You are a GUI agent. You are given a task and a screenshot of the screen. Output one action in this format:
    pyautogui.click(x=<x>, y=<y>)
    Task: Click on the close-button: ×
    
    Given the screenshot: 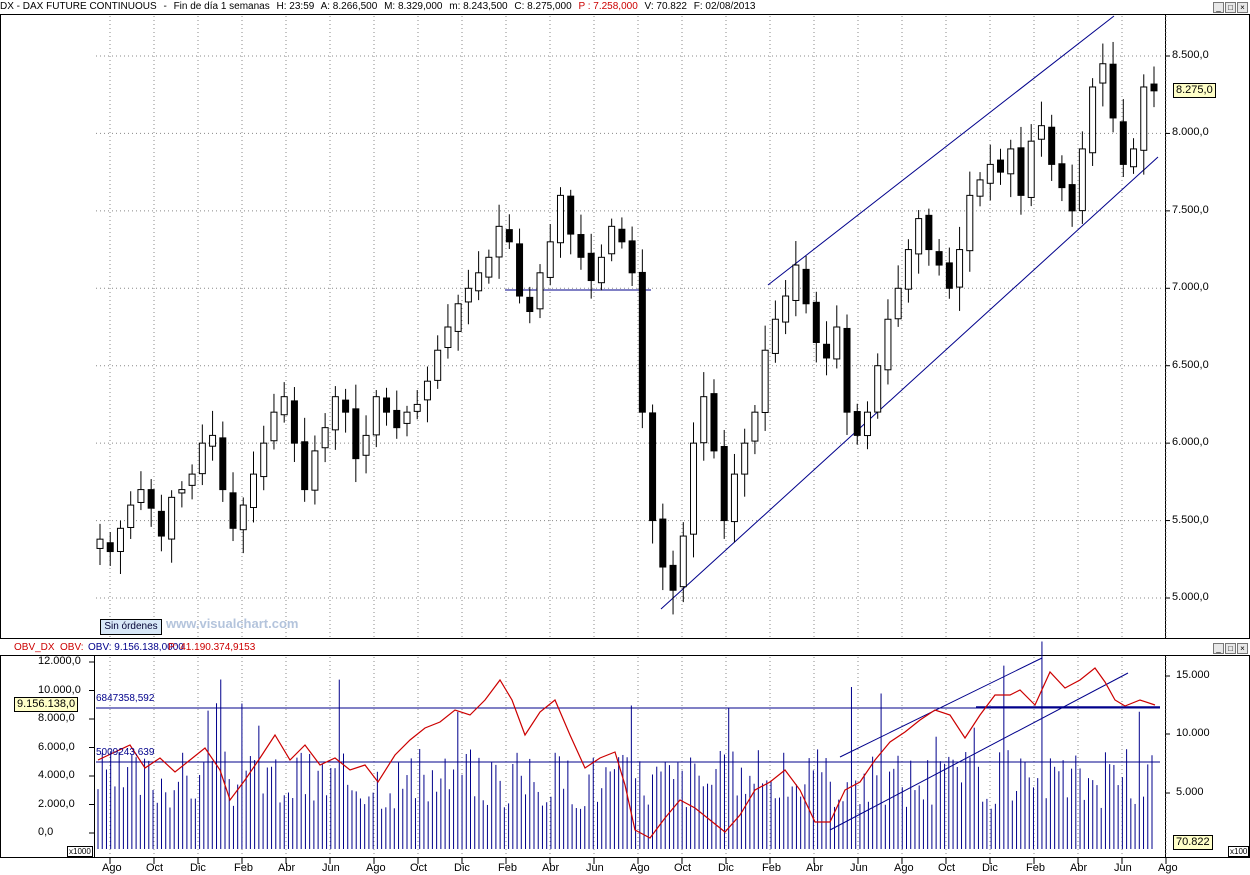 What is the action you would take?
    pyautogui.click(x=1242, y=7)
    